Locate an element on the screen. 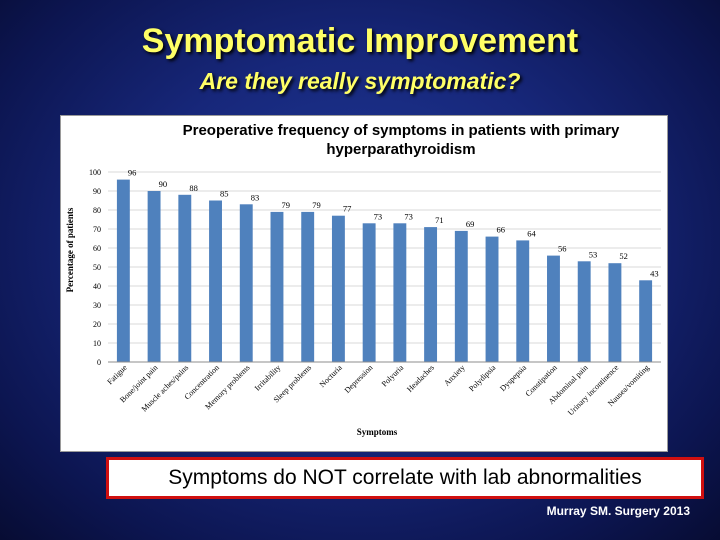  y-axis-title: Percentage of patients is located at coordinates (70, 249).